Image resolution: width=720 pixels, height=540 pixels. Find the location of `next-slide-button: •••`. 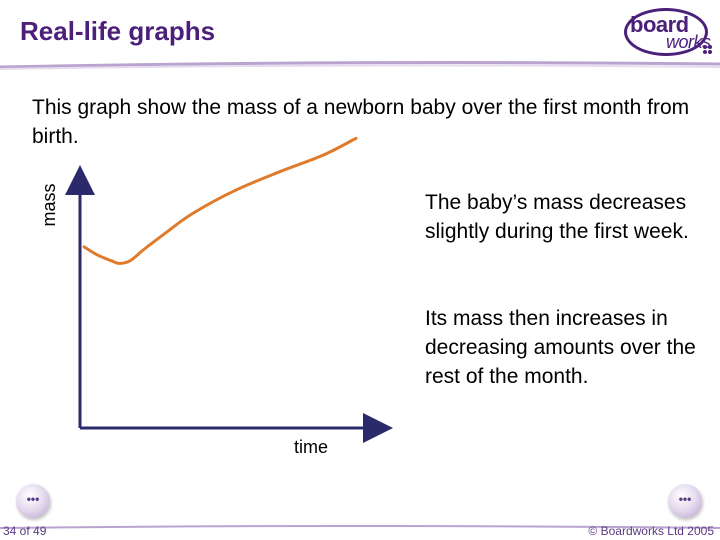

next-slide-button: ••• is located at coordinates (685, 501).